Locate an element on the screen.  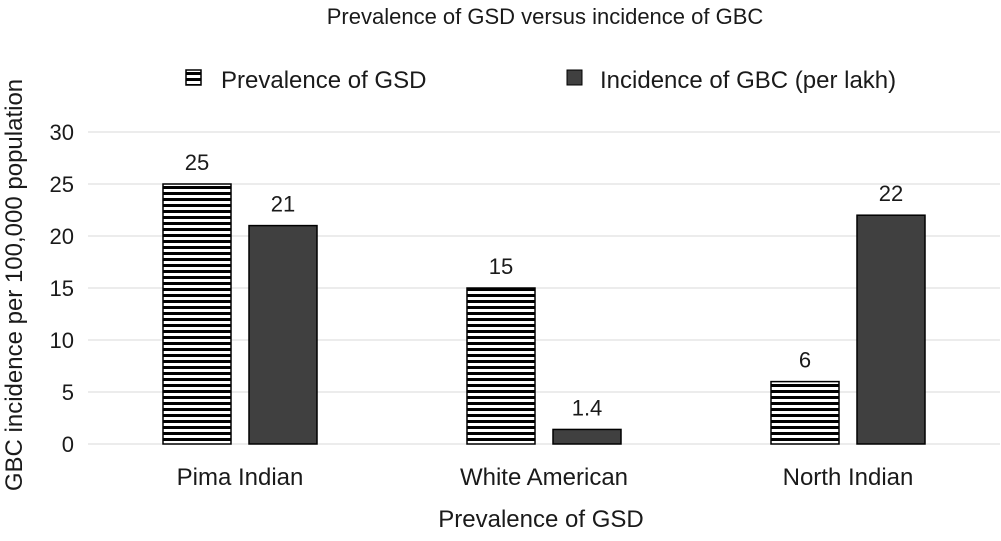
x-category-label: North Indian is located at coordinates (848, 477).